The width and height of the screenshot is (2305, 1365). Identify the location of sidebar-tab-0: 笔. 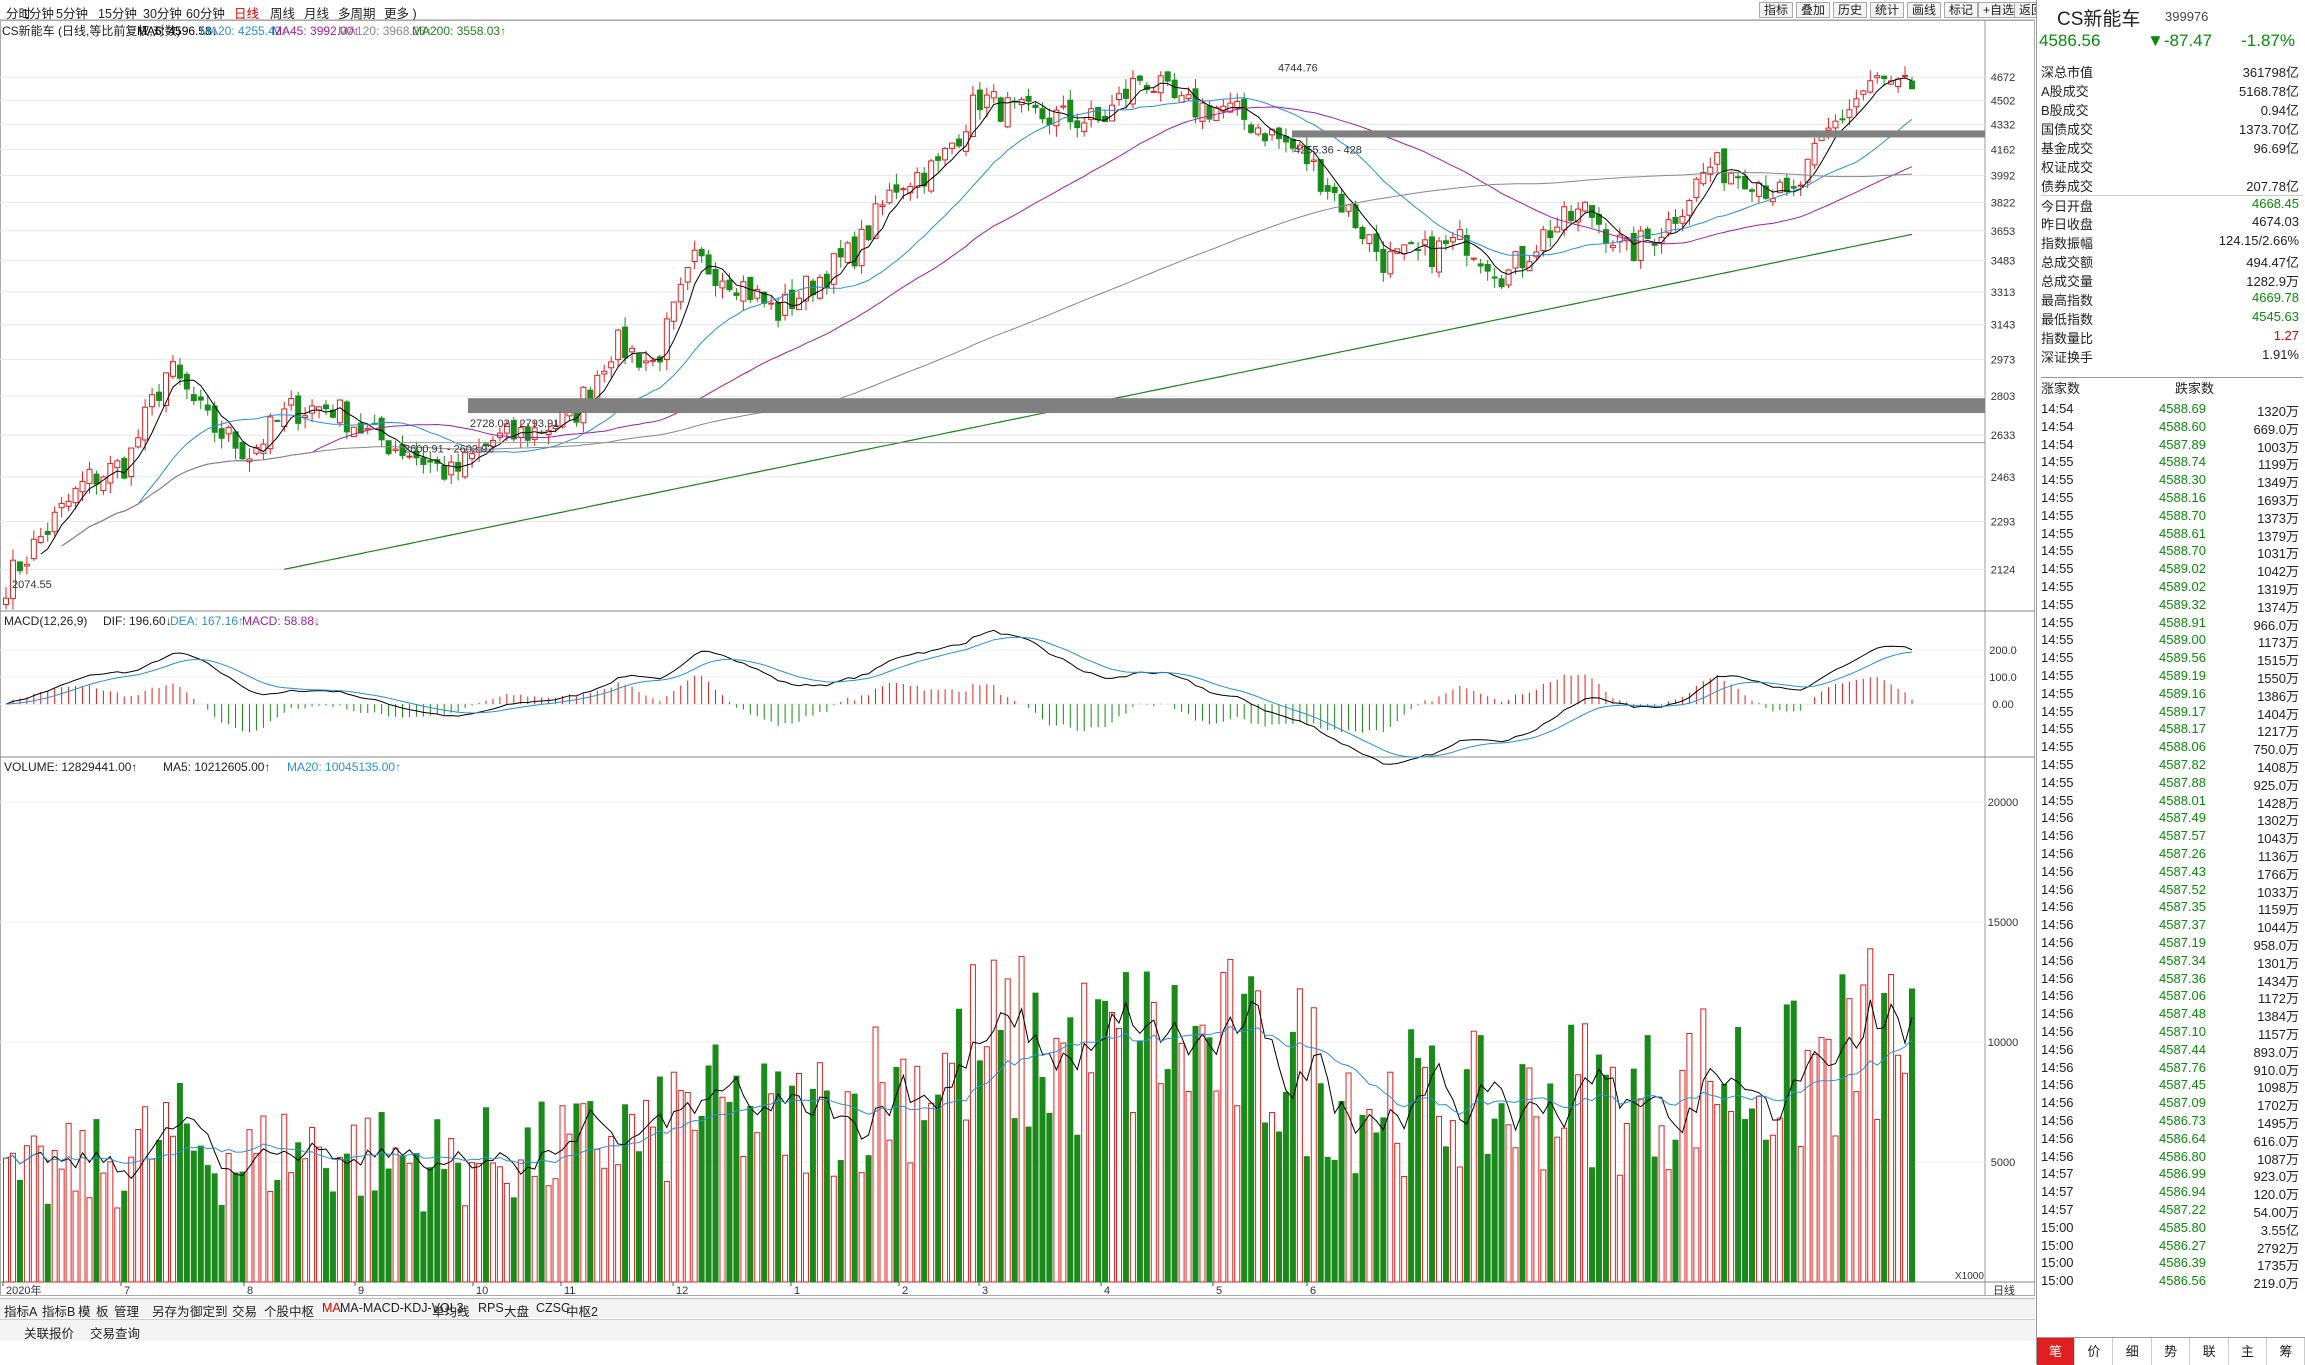
(2056, 1351).